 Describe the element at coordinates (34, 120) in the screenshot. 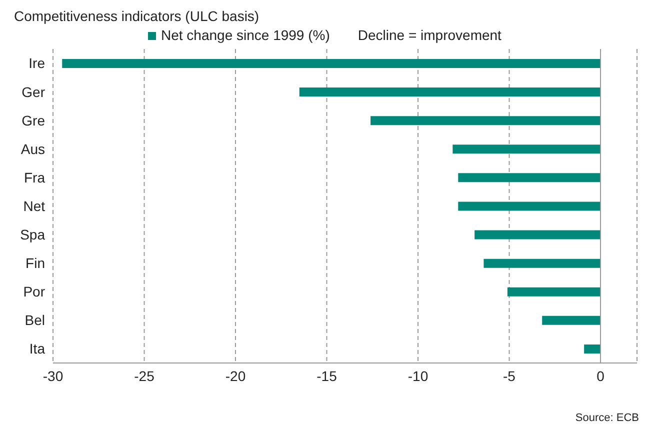

I see `y-tick-label: Gre` at that location.